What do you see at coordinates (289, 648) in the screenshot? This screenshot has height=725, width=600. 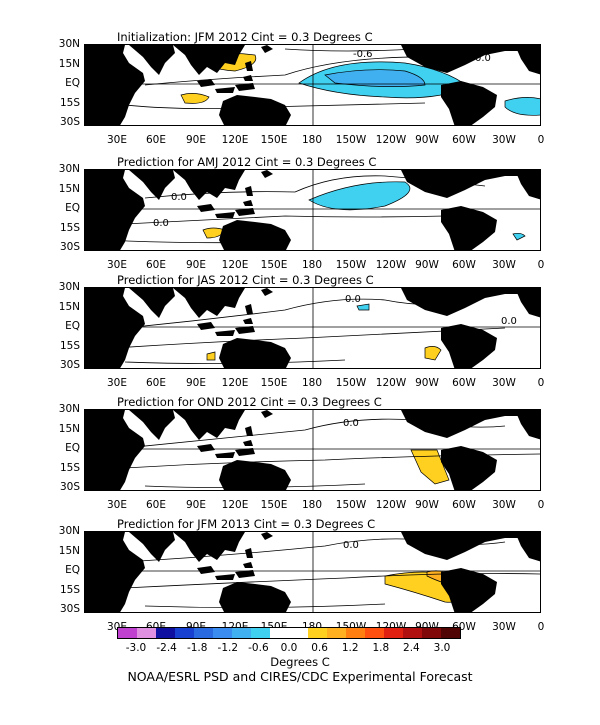 I see `colorbar-label: 0.0` at bounding box center [289, 648].